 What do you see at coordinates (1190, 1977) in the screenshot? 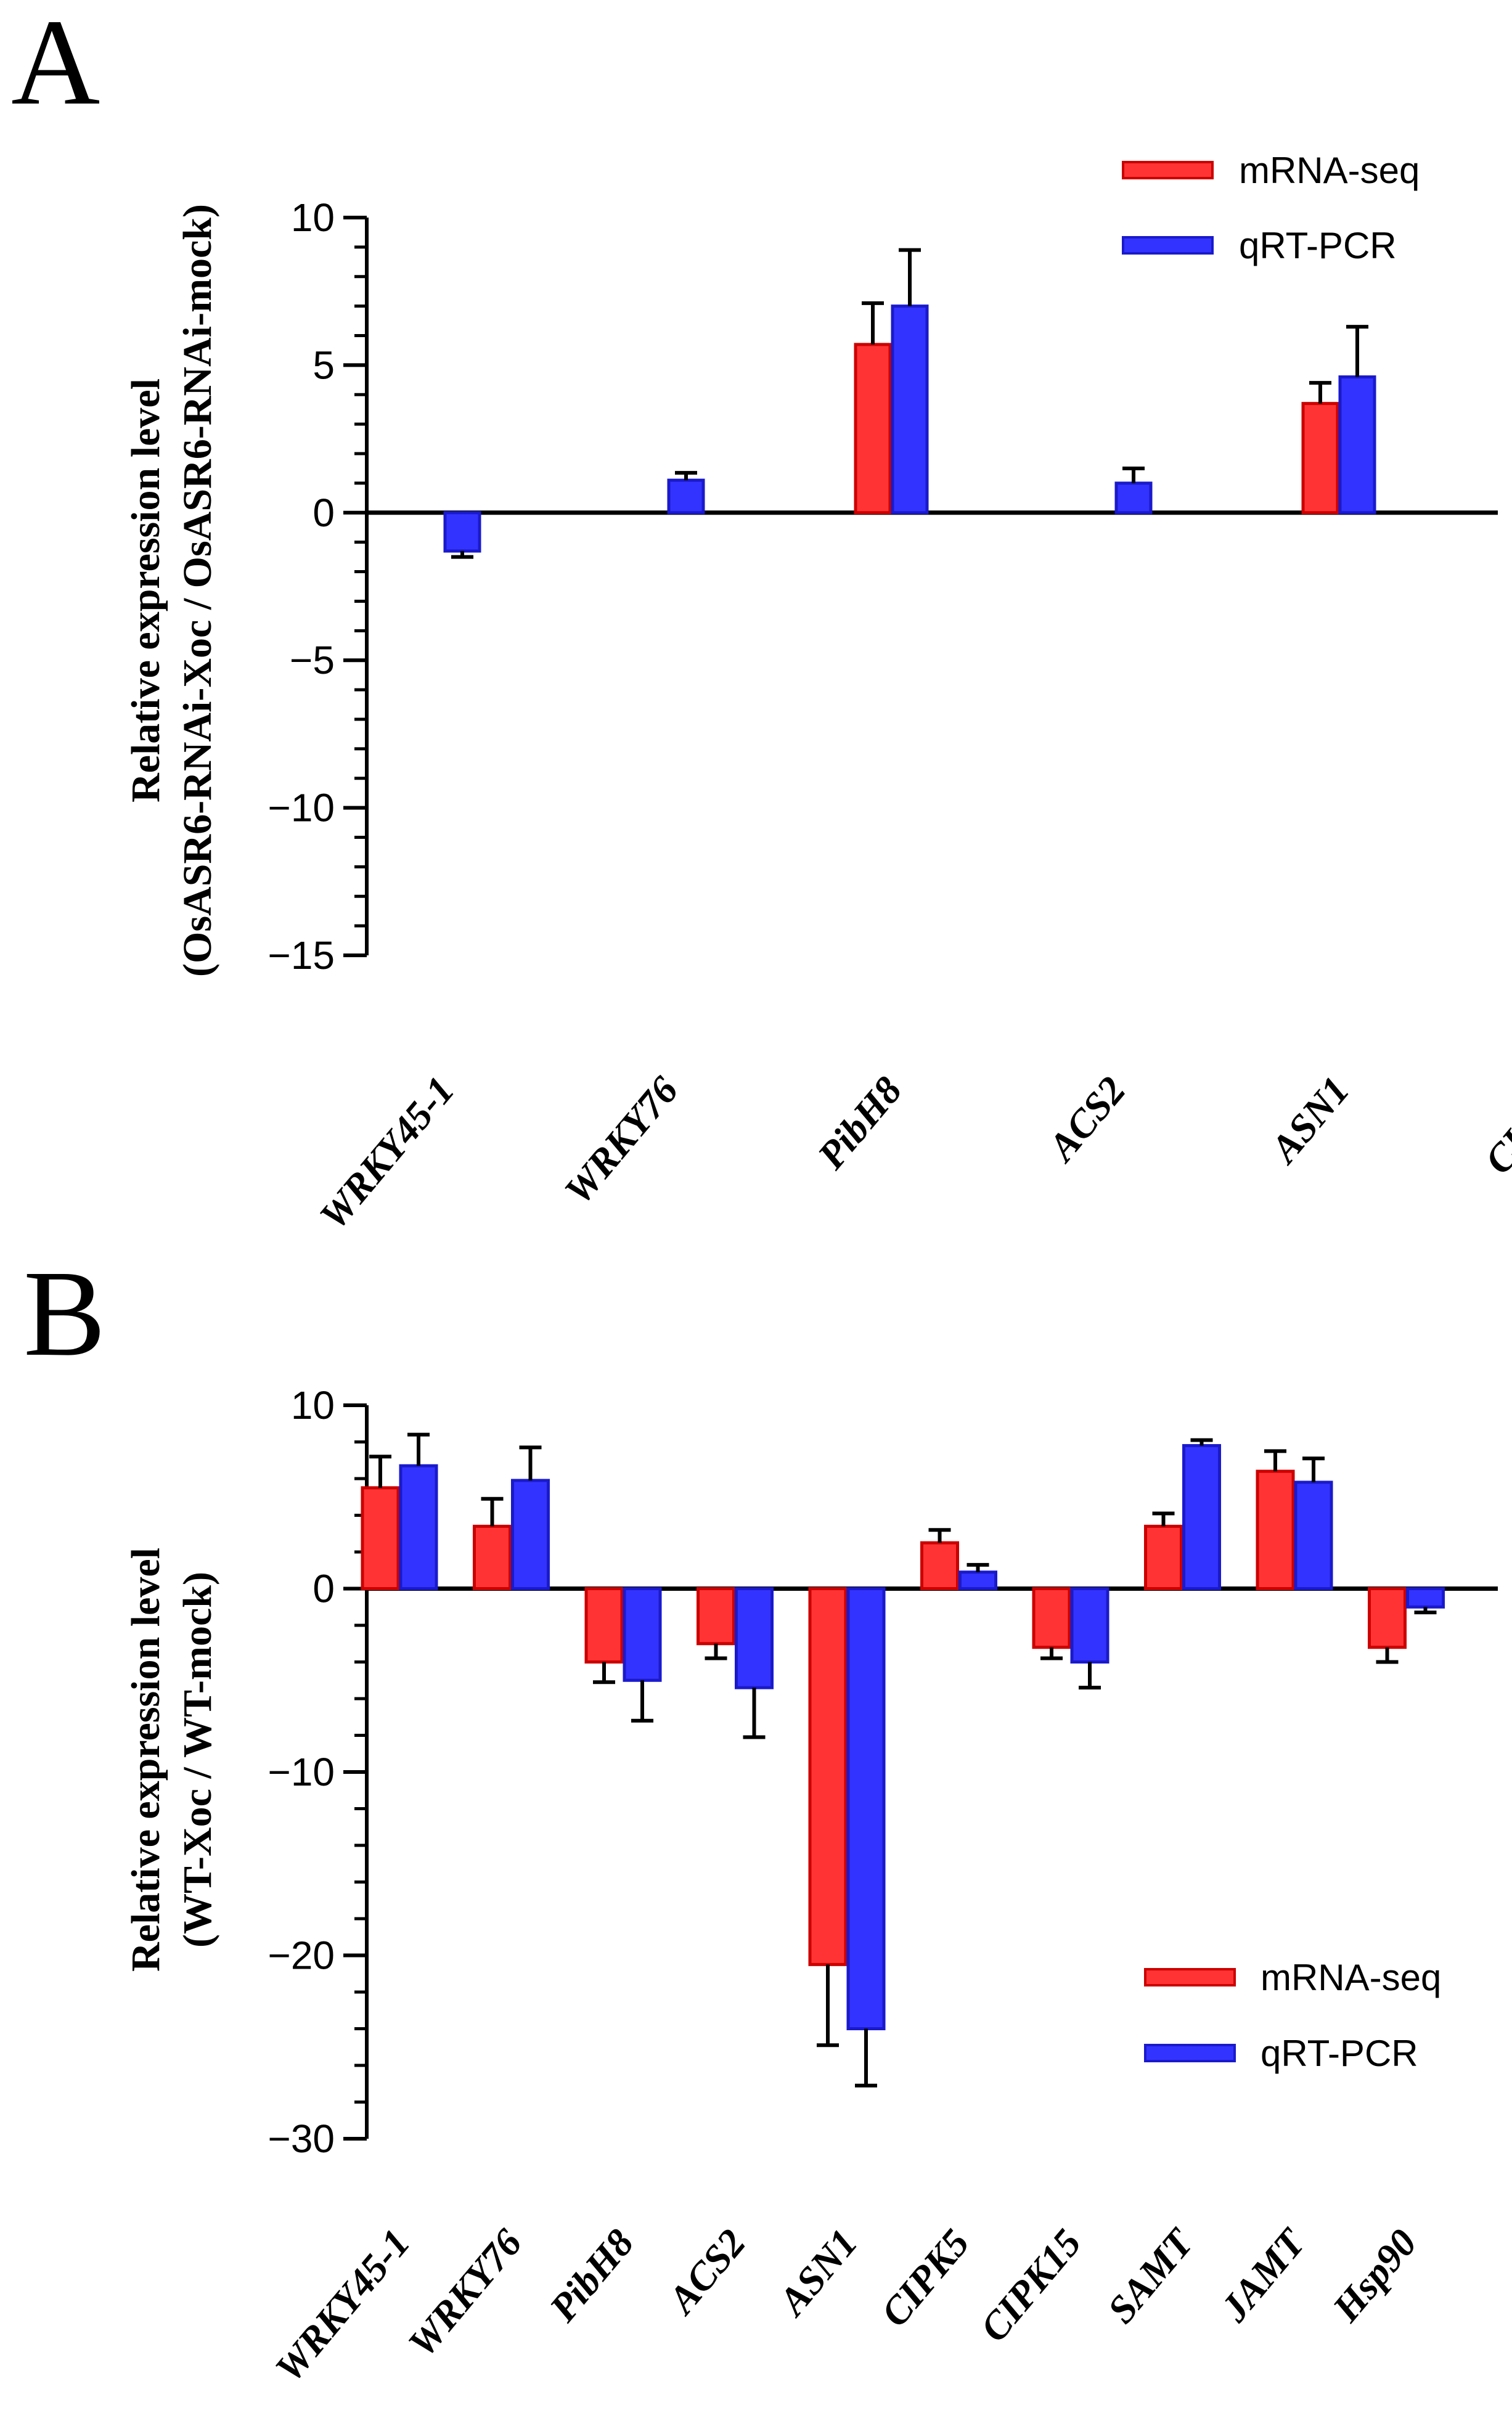
I see `legend-b-swatch-mrna-seq` at bounding box center [1190, 1977].